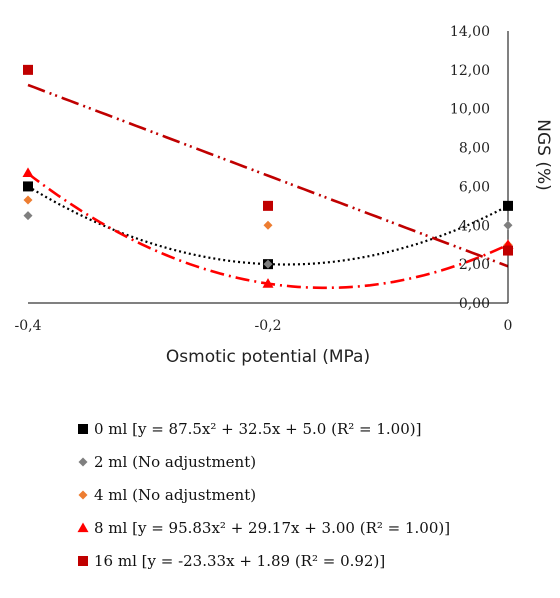 This screenshot has height=598, width=560. Describe the element at coordinates (83, 528) in the screenshot. I see `triangle-marker-icon` at that location.